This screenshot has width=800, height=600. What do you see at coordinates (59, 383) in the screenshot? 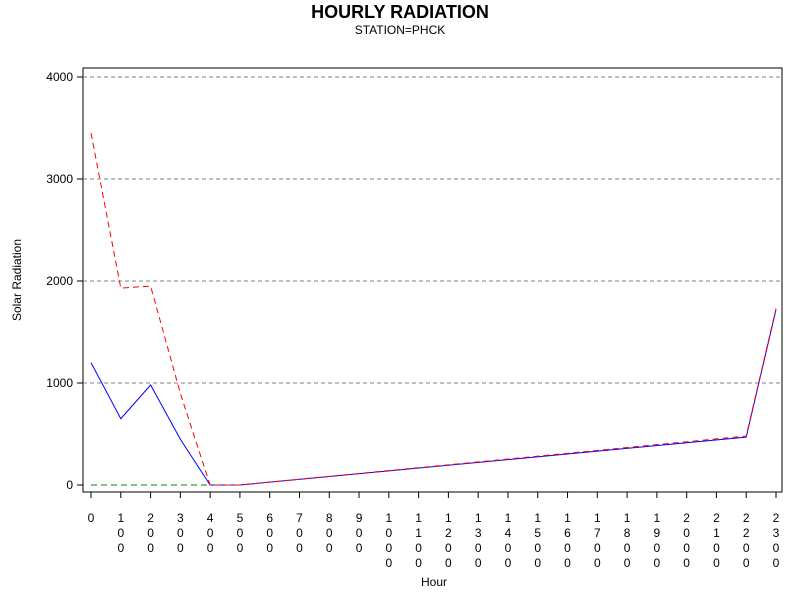
I see `y-tick-label: 1000` at bounding box center [59, 383].